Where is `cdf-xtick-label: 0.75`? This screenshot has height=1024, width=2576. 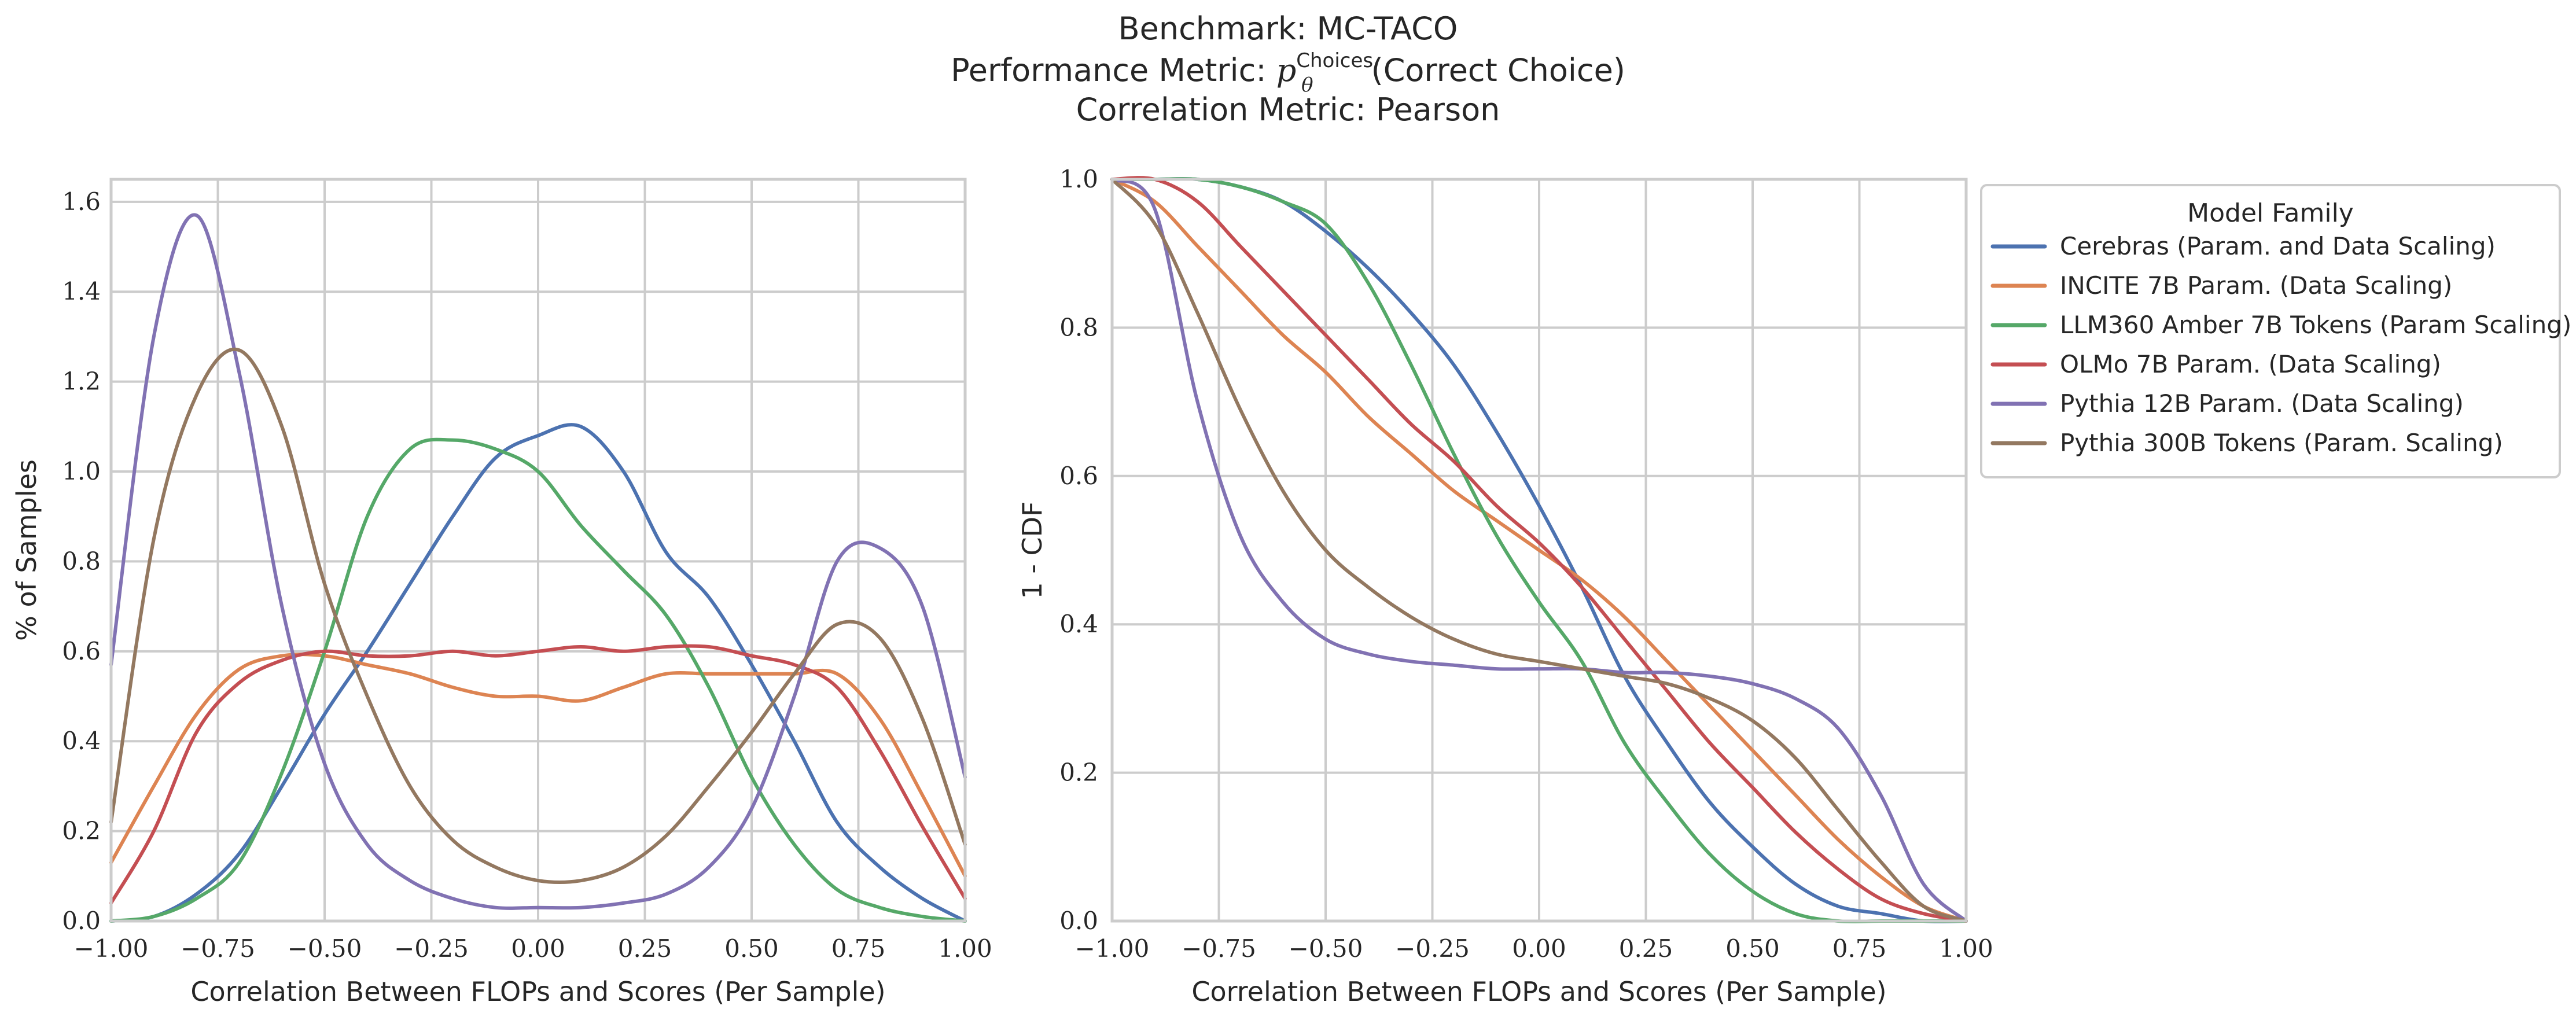
cdf-xtick-label: 0.75 is located at coordinates (1859, 948).